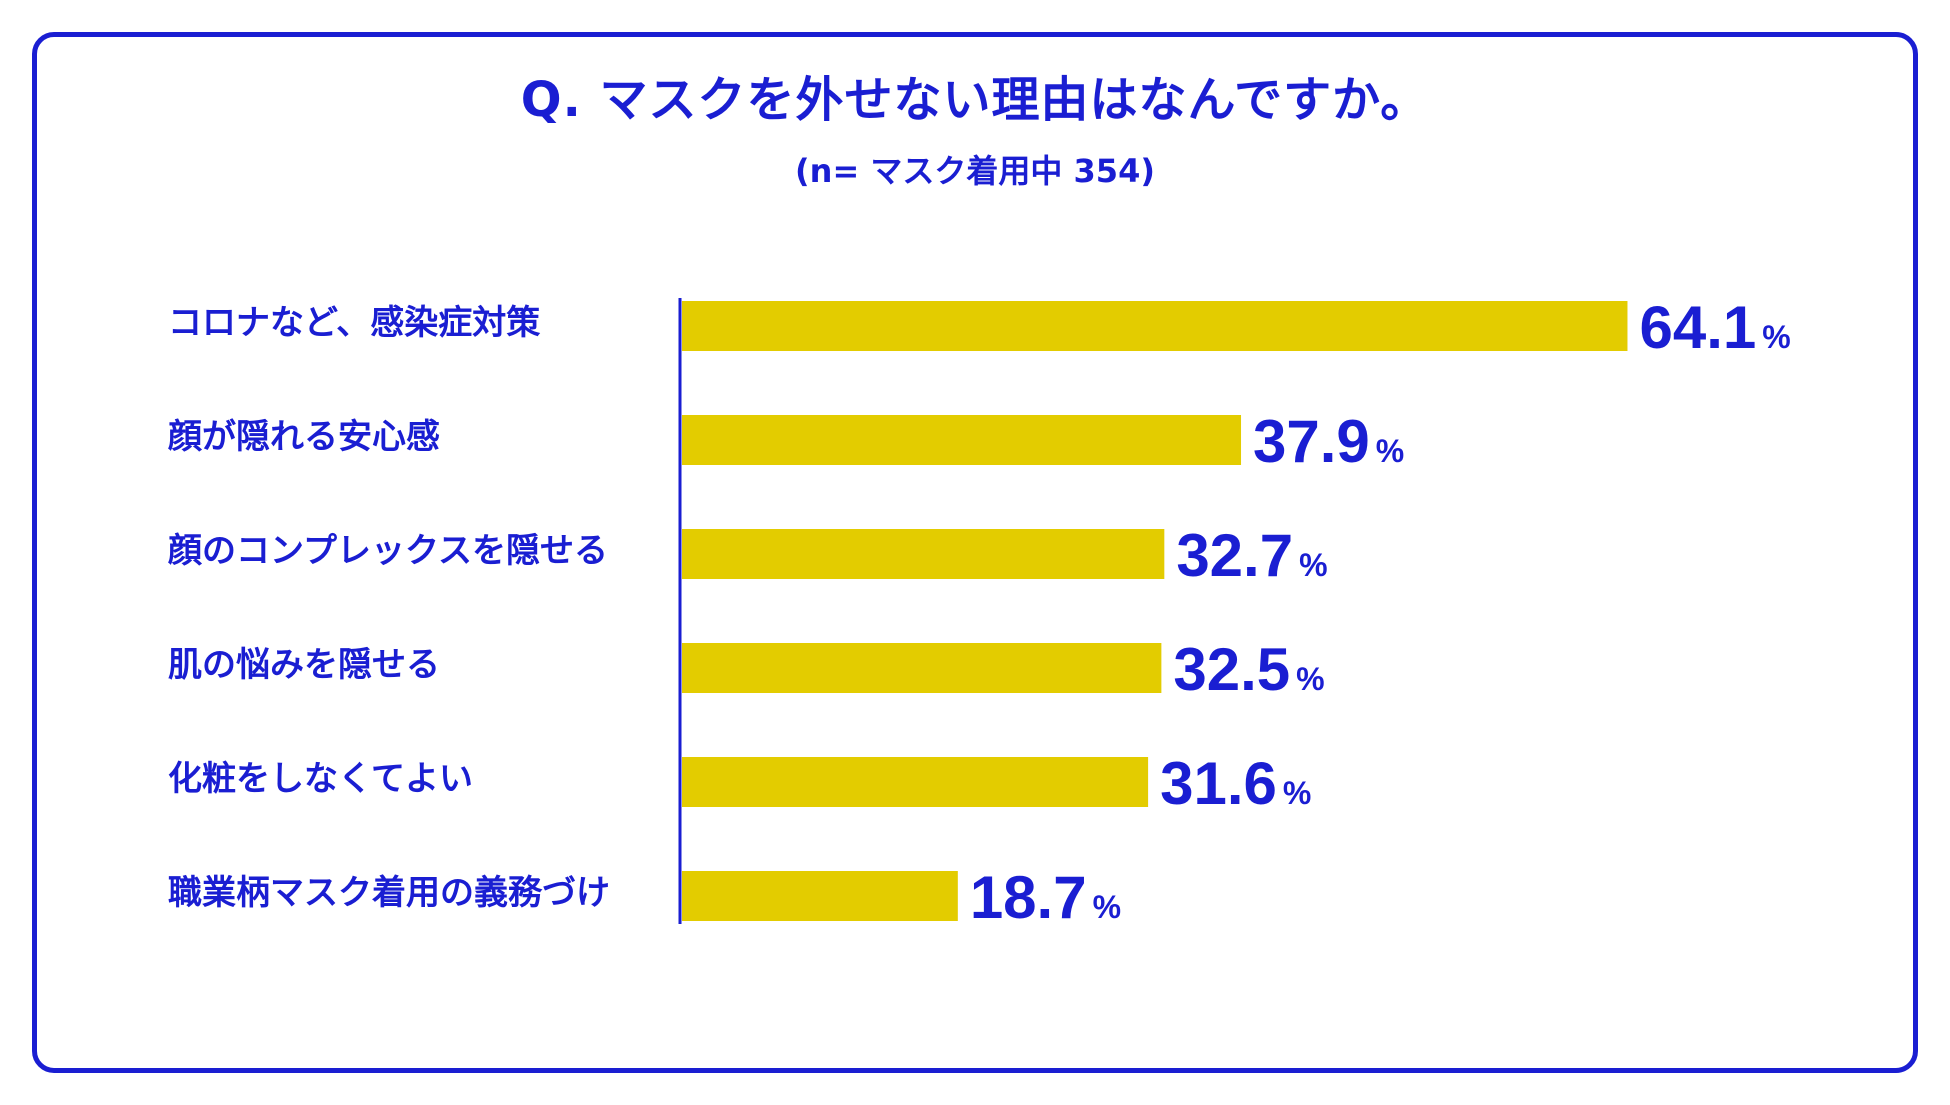  Describe the element at coordinates (1251, 555) in the screenshot. I see `data-label: 32.7%` at that location.